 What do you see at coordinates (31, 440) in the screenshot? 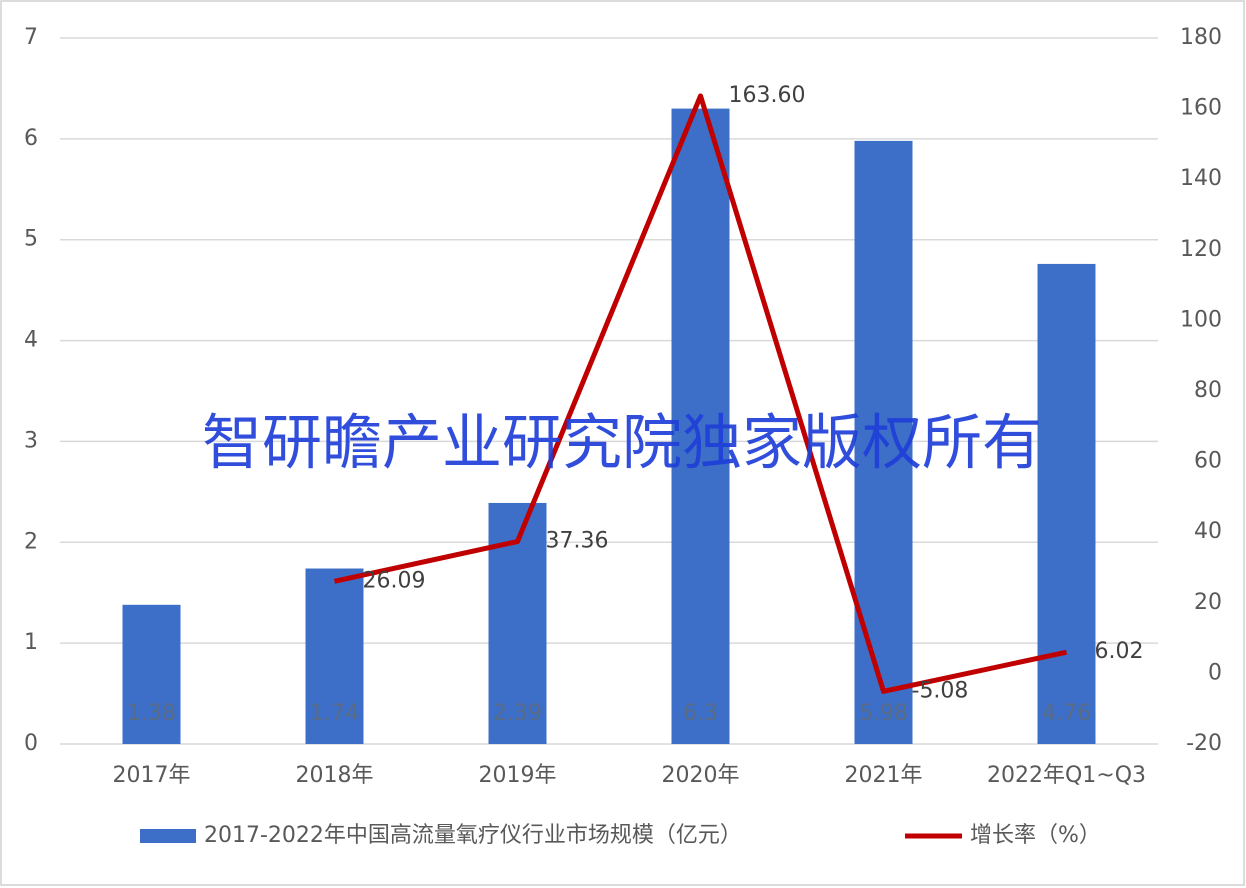
I see `y-tick-label: 3` at bounding box center [31, 440].